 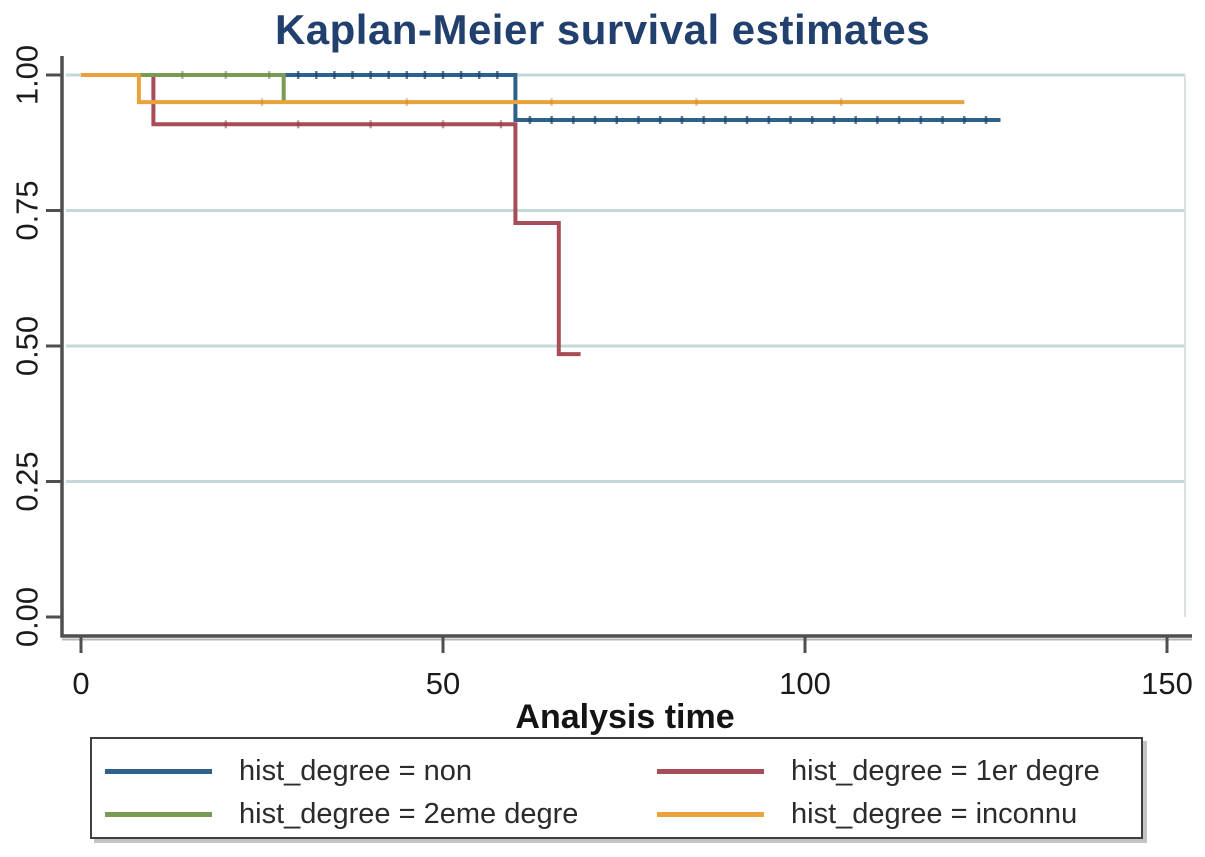 I want to click on legend-swatch-inconnu, so click(x=710, y=814).